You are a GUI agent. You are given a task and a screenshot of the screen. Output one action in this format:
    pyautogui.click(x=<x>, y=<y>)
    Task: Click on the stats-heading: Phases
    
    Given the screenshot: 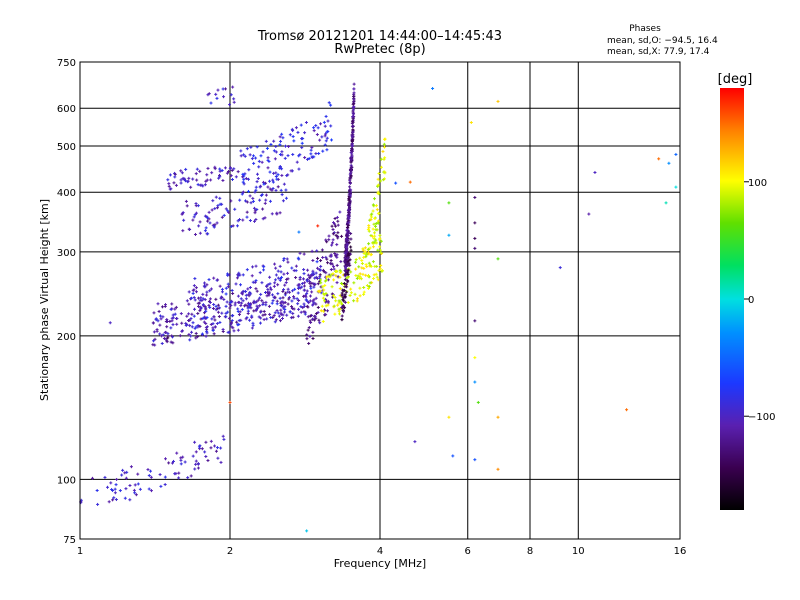 What is the action you would take?
    pyautogui.click(x=645, y=29)
    